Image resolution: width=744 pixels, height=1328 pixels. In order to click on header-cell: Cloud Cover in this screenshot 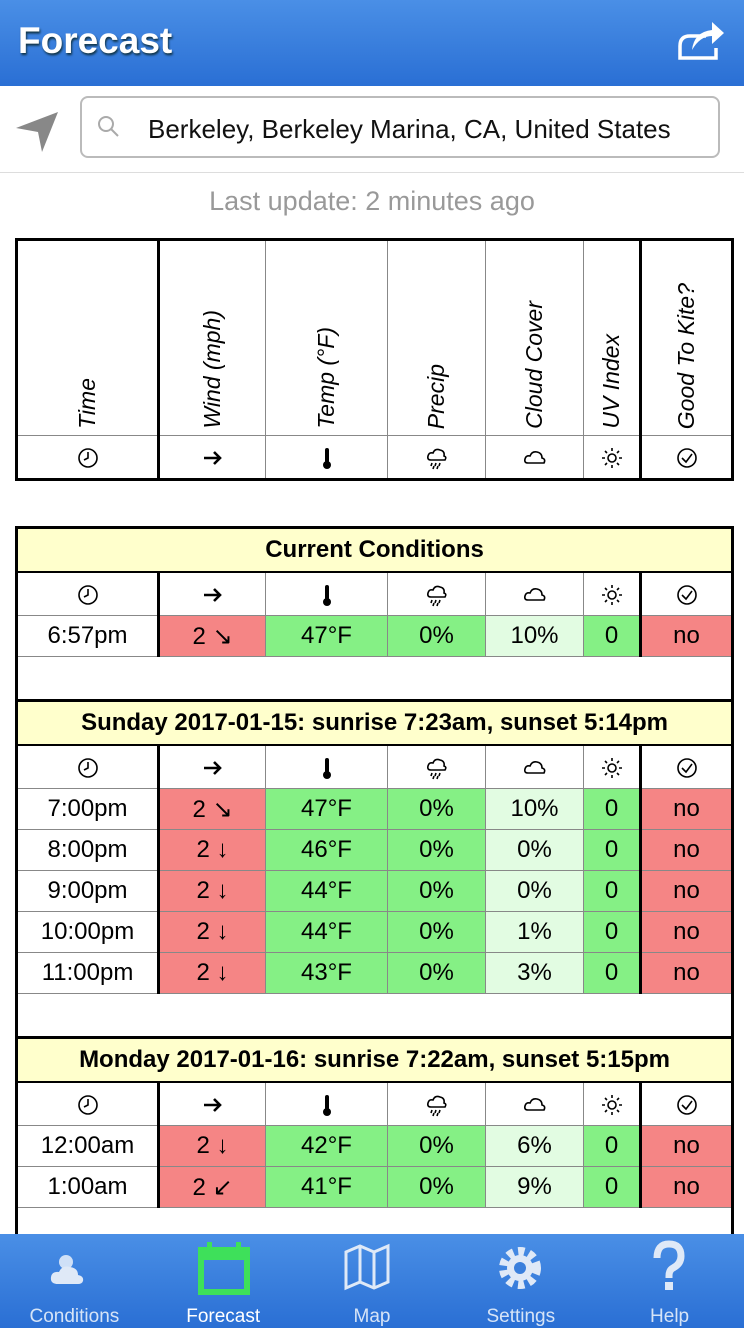, I will do `click(534, 337)`.